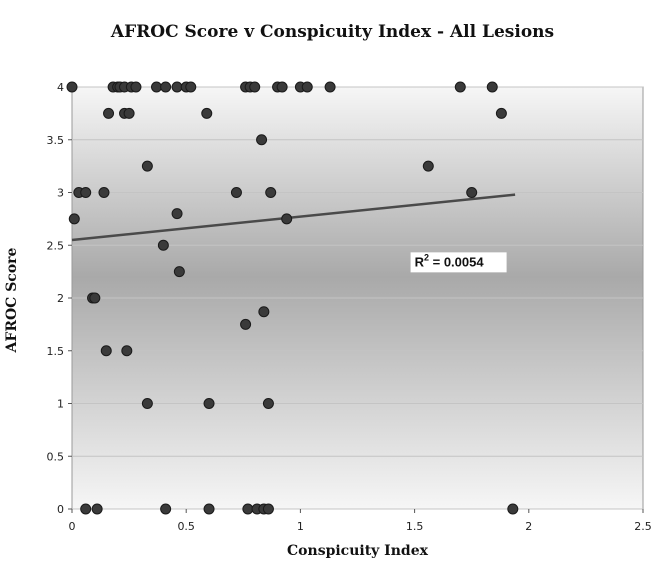 This screenshot has width=665, height=565. What do you see at coordinates (56, 456) in the screenshot?
I see `y-tick-label: 0.5` at bounding box center [56, 456].